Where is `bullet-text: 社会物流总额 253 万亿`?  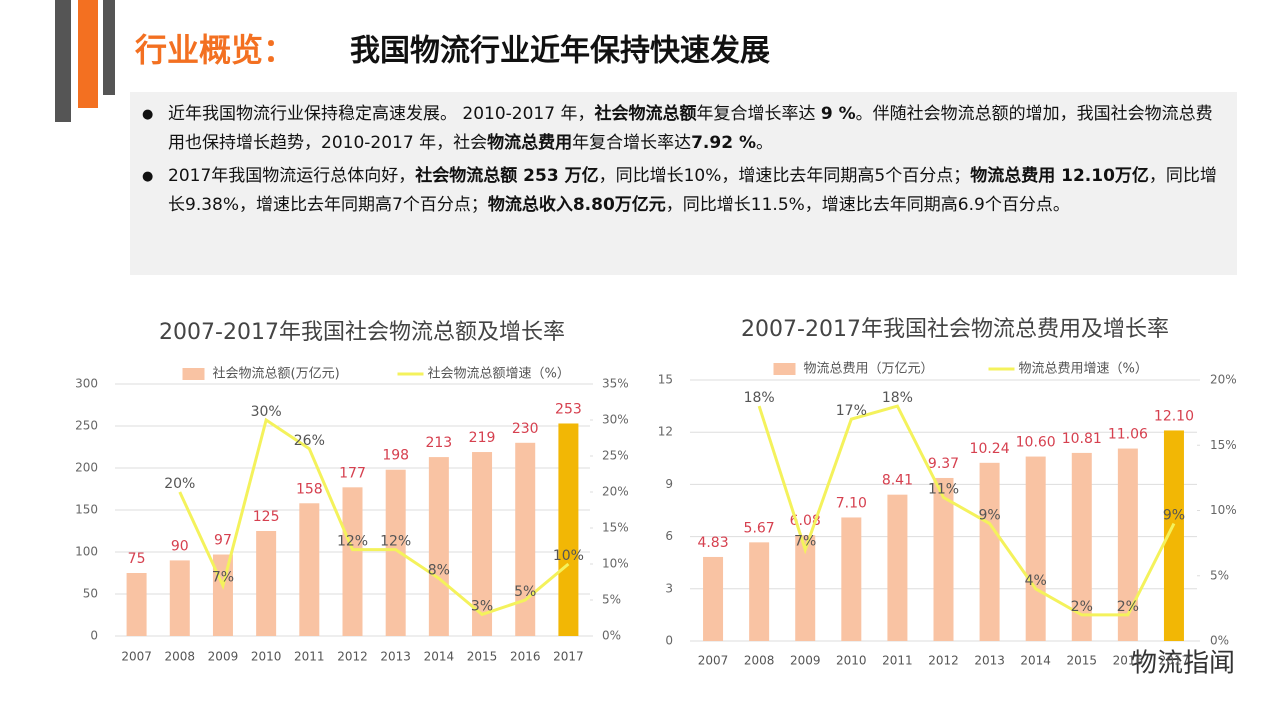
bullet-text: 社会物流总额 253 万亿 is located at coordinates (507, 176).